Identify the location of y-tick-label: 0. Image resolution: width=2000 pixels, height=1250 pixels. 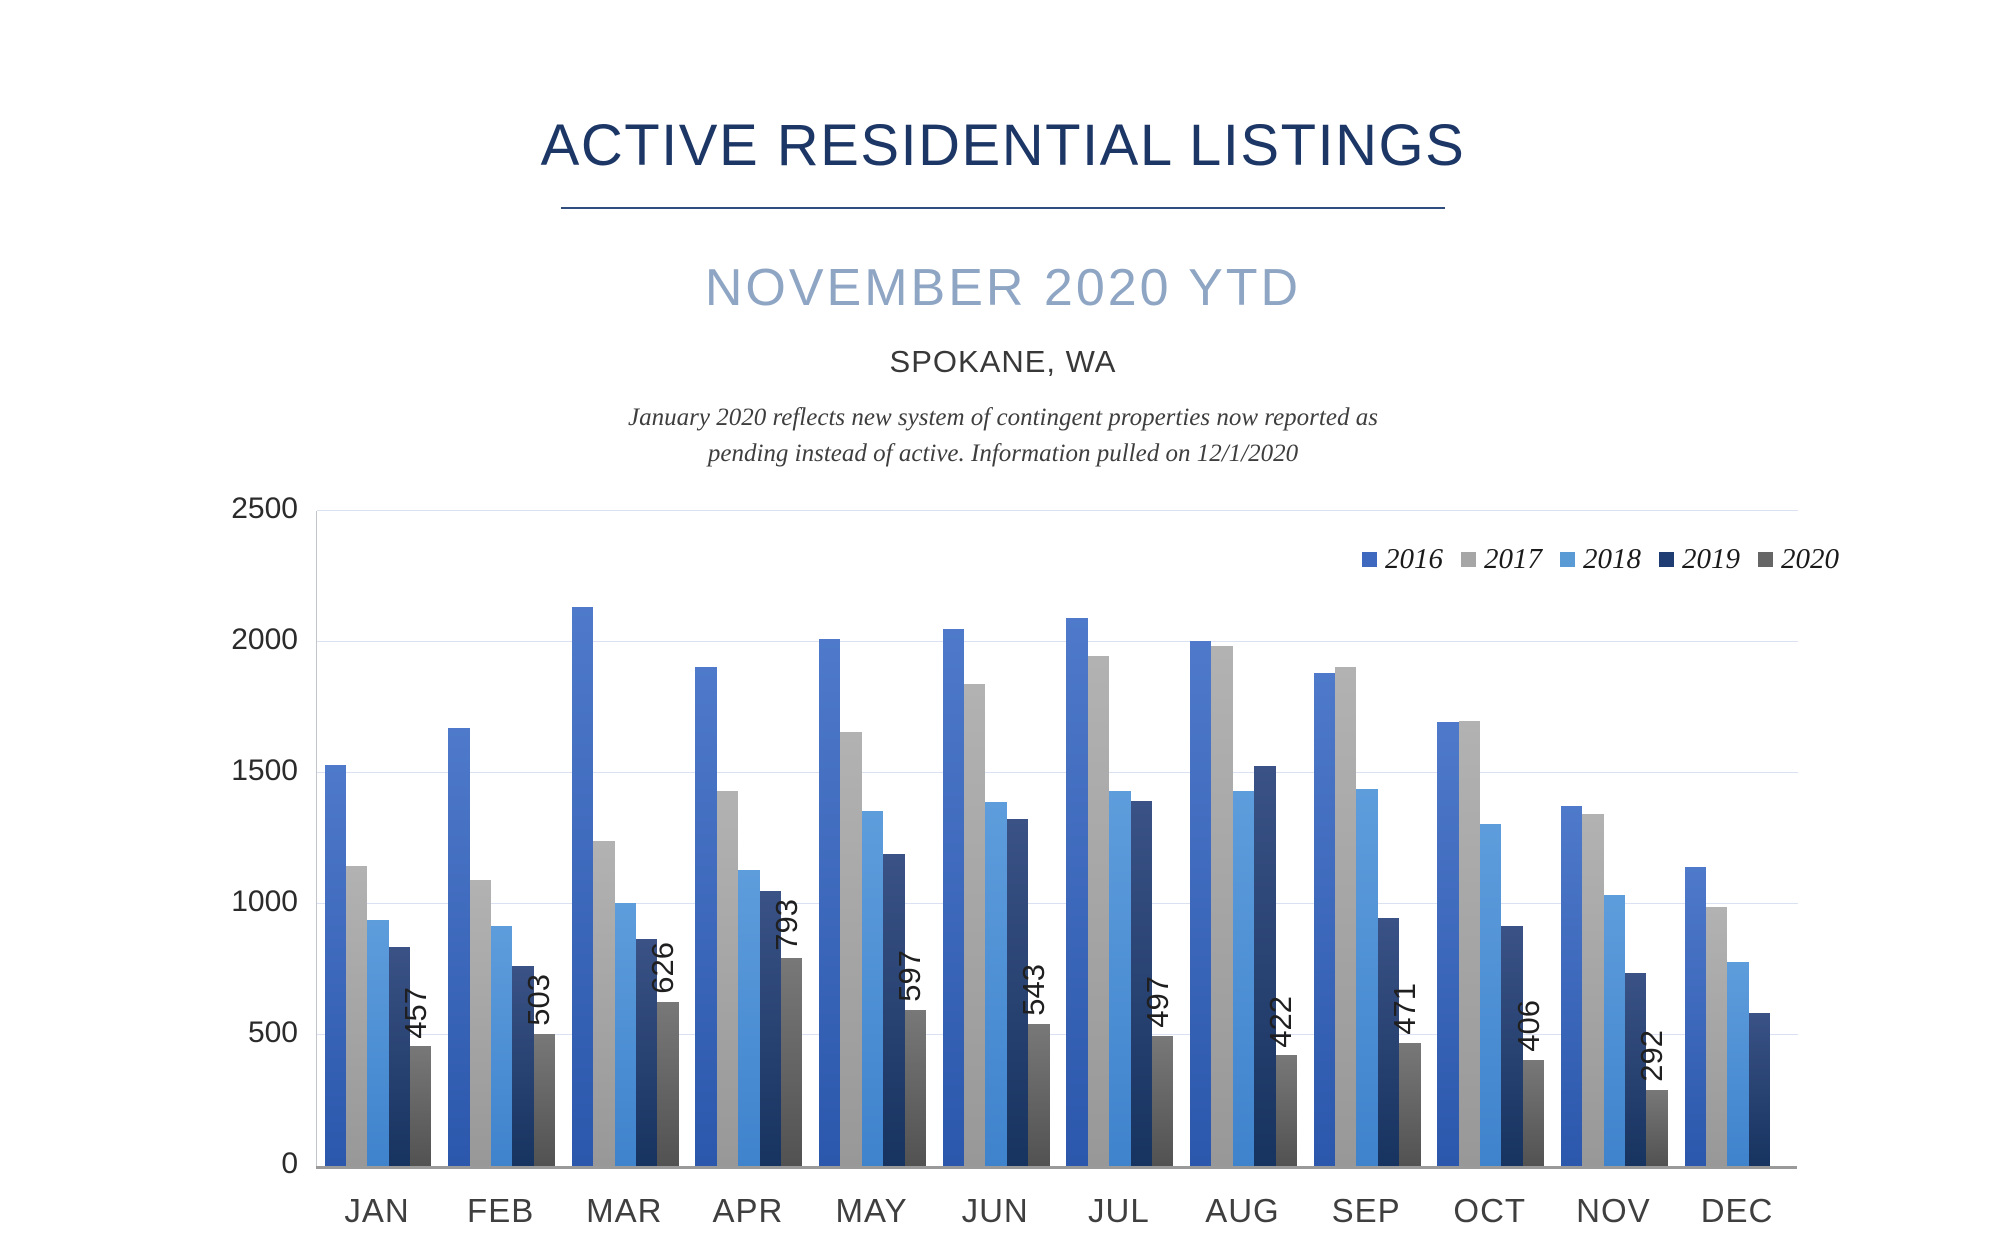
(289, 1163).